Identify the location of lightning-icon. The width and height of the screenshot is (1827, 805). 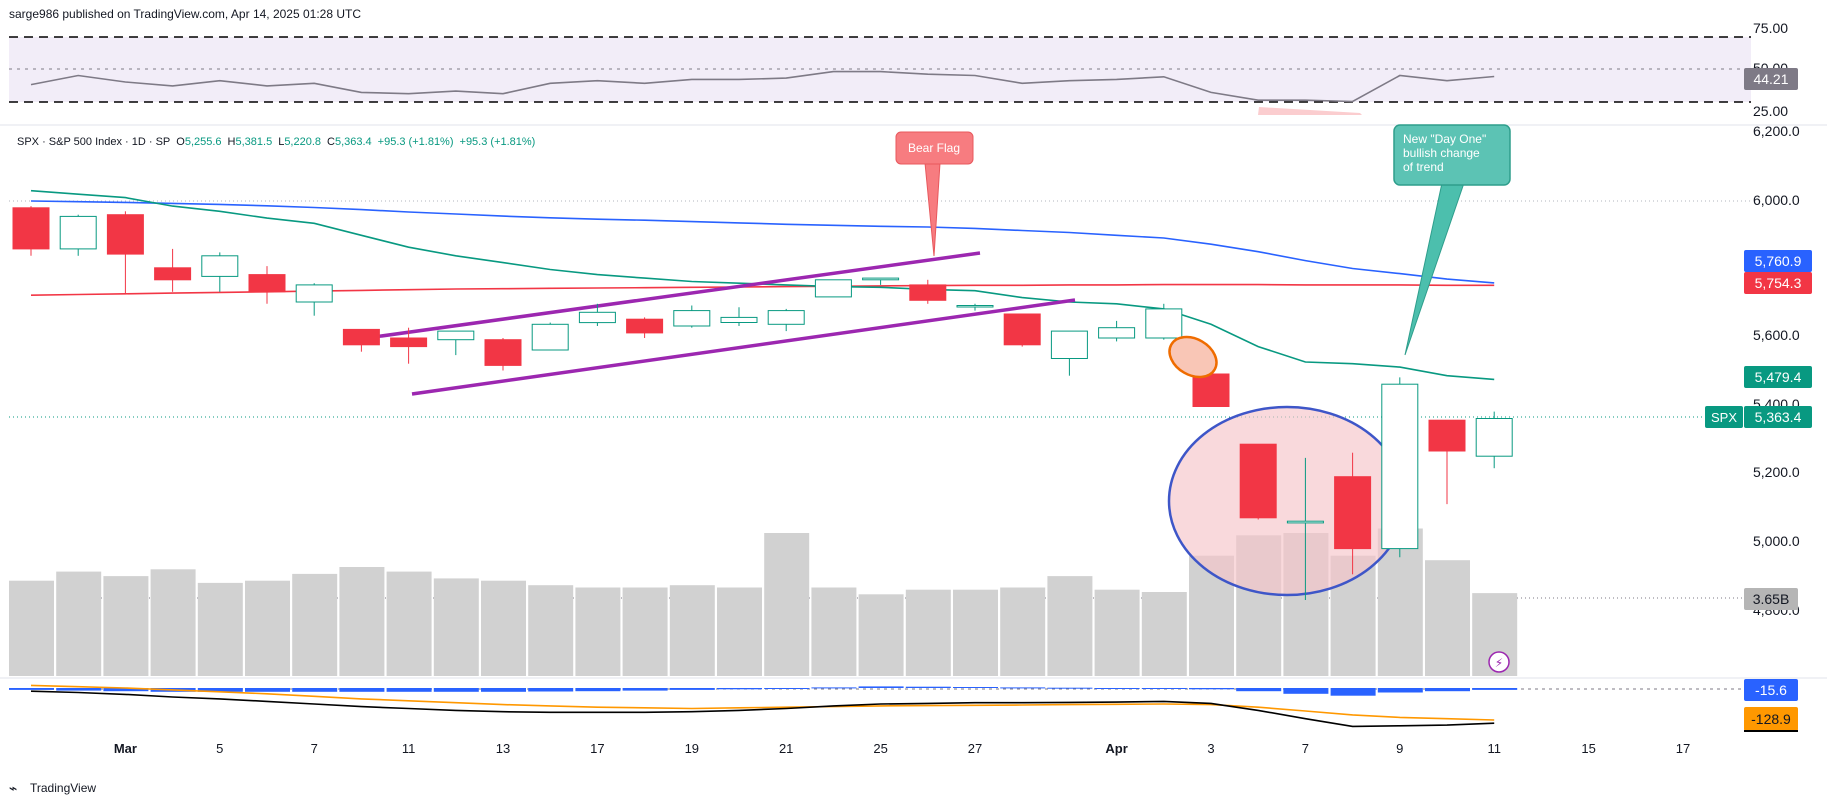
(1499, 662).